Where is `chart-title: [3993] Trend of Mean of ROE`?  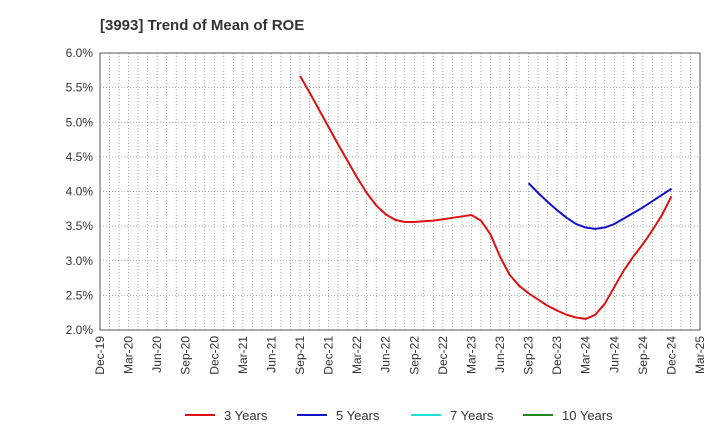 chart-title: [3993] Trend of Mean of ROE is located at coordinates (202, 25).